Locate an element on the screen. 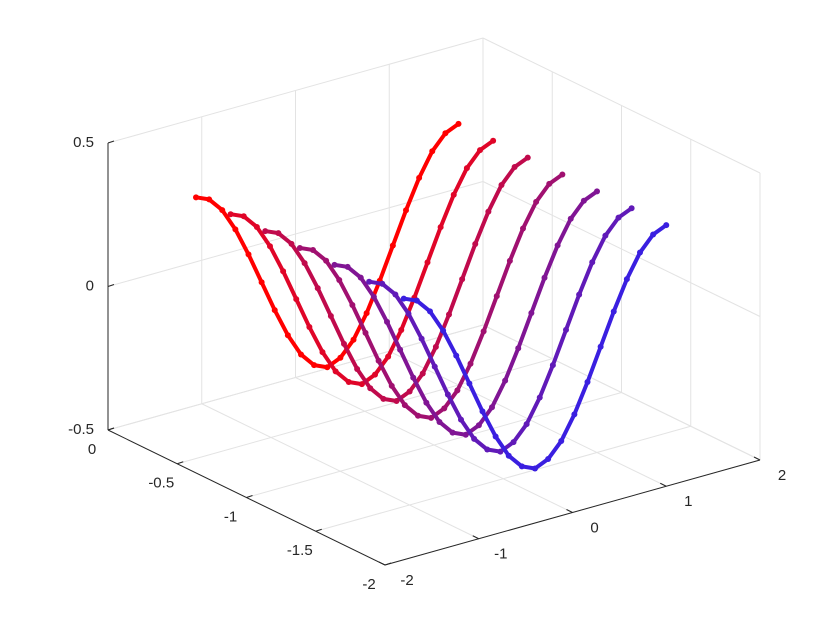 The height and width of the screenshot is (630, 840). x-tick-label: -1 is located at coordinates (500, 554).